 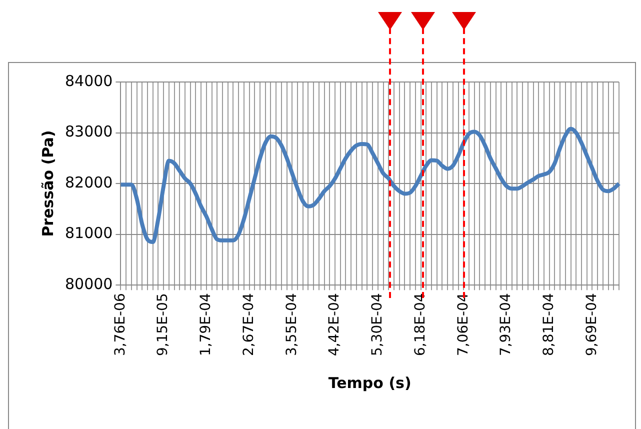 I want to click on x-tick-label: 2,67E-04, so click(x=248, y=324).